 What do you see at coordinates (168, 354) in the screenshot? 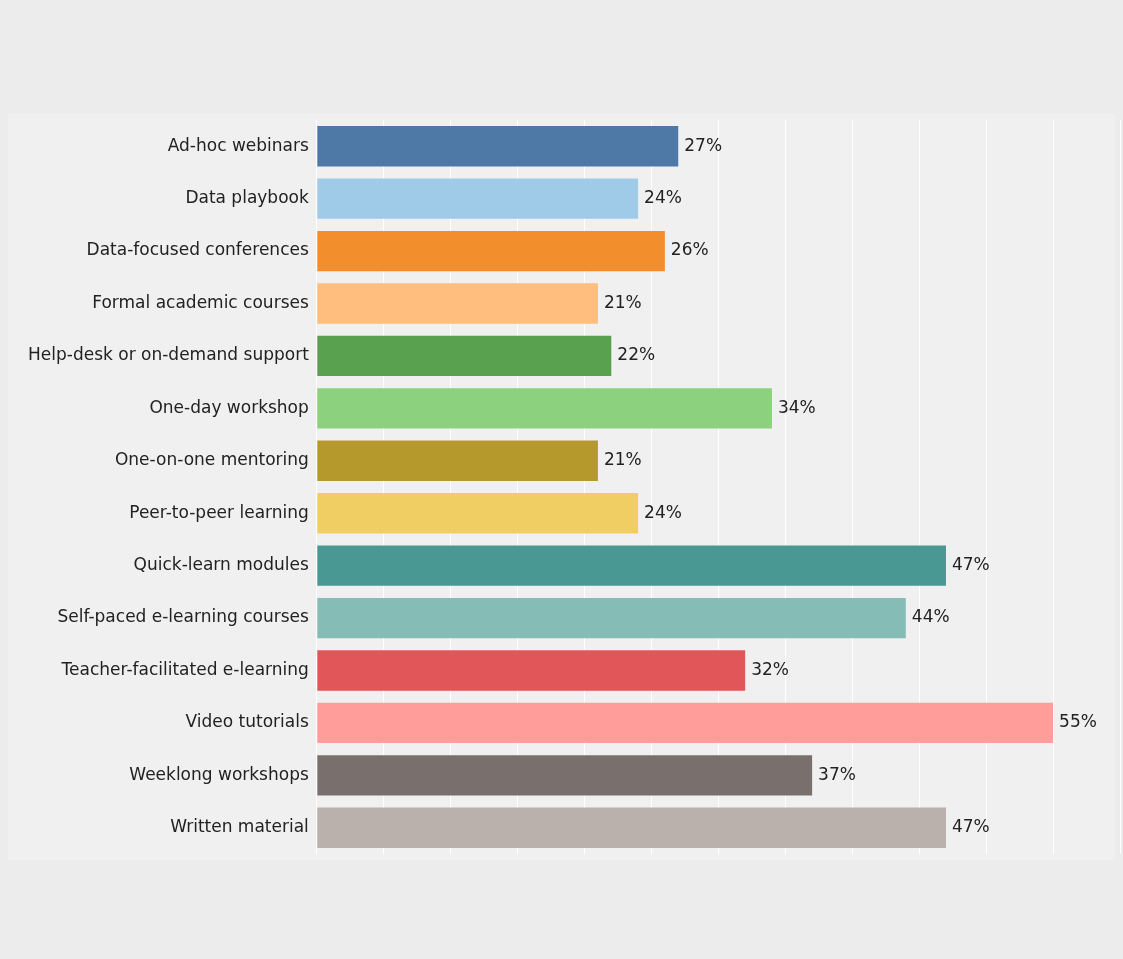
I see `y-tick-label: Help-desk or on-demand support` at bounding box center [168, 354].